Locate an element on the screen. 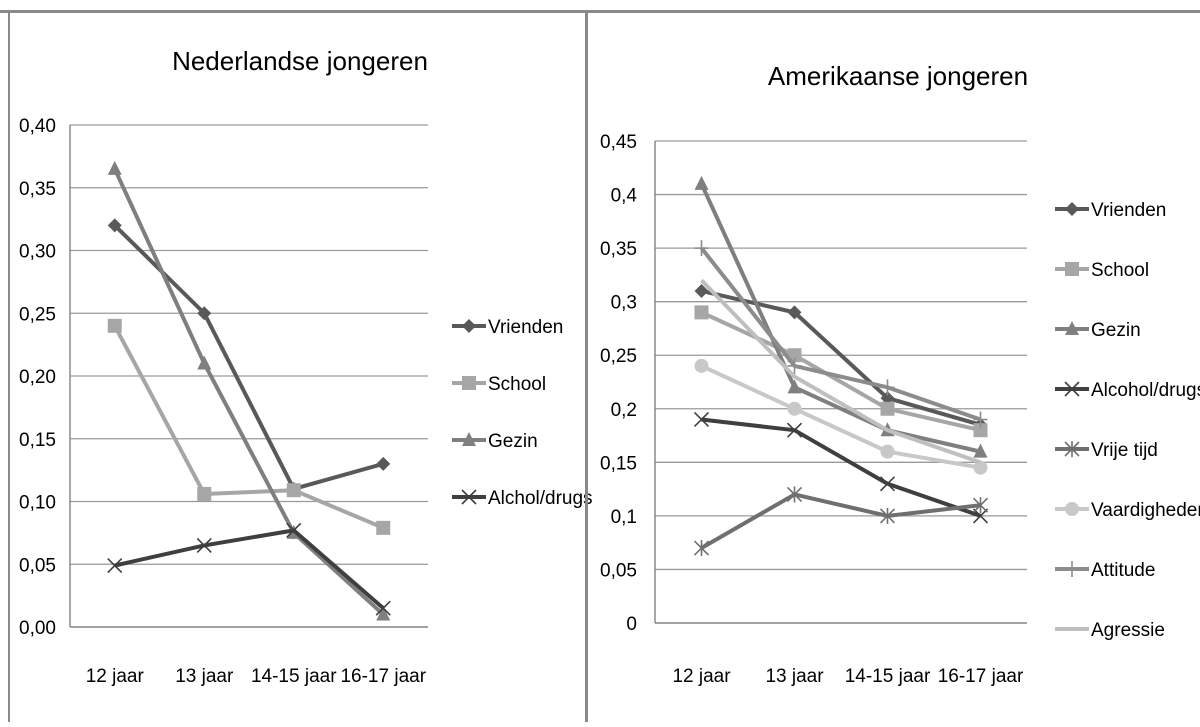  series-vaardigheden is located at coordinates (841, 416).